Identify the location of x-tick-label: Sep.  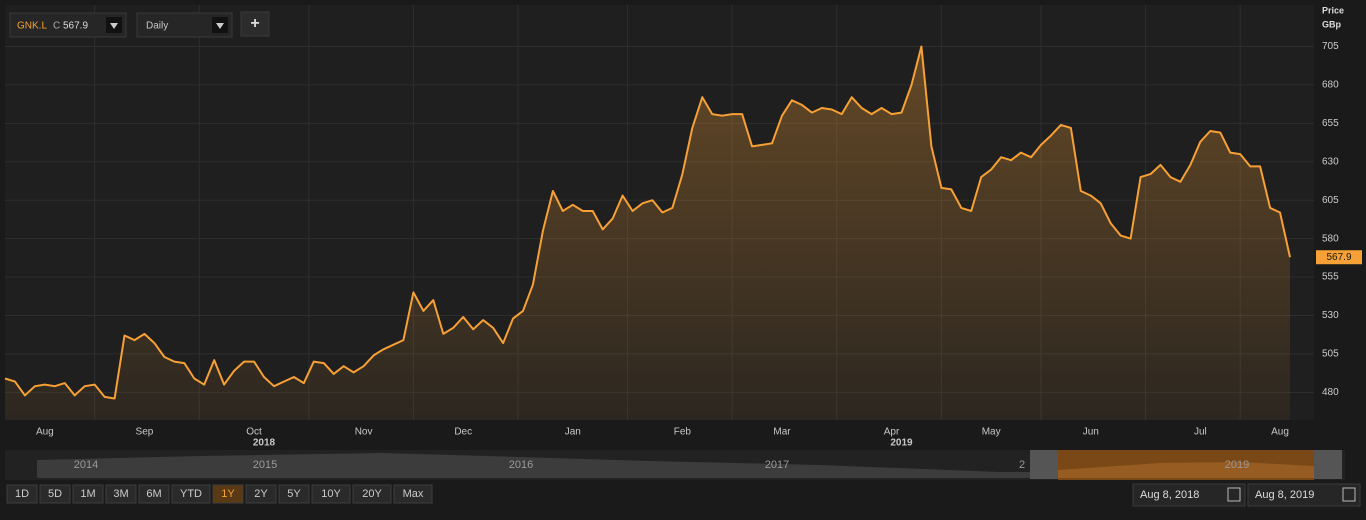
(145, 432).